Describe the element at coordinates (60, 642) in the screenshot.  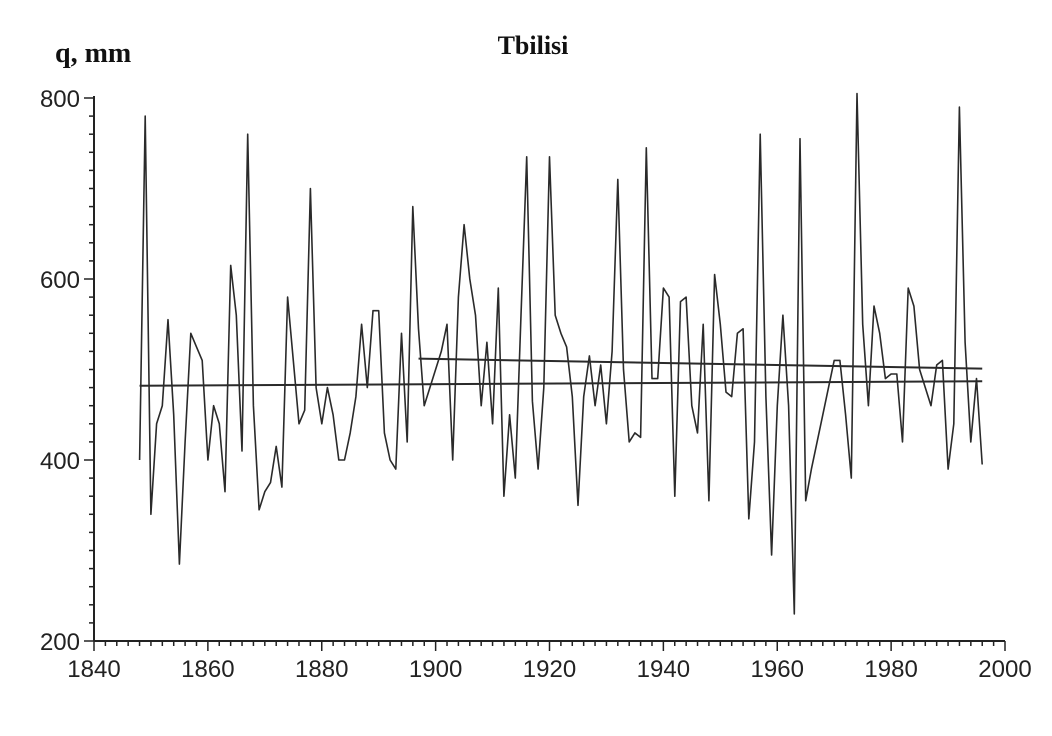
I see `y-tick-label: 200` at that location.